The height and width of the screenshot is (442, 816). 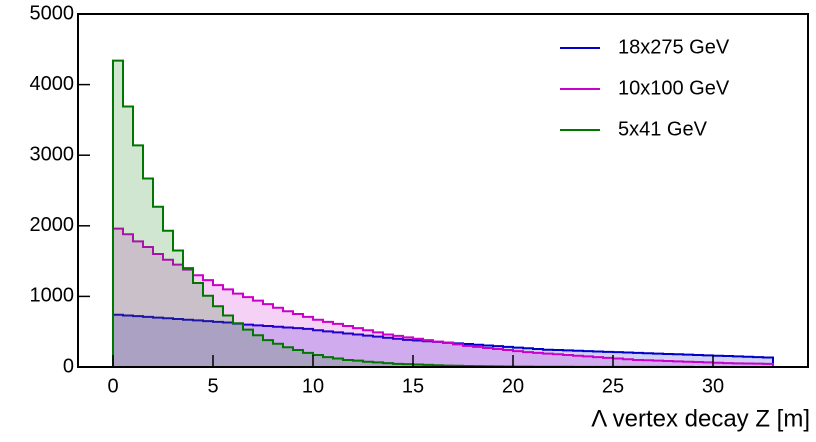 What do you see at coordinates (663, 129) in the screenshot?
I see `legend-label: 5x41 GeV` at bounding box center [663, 129].